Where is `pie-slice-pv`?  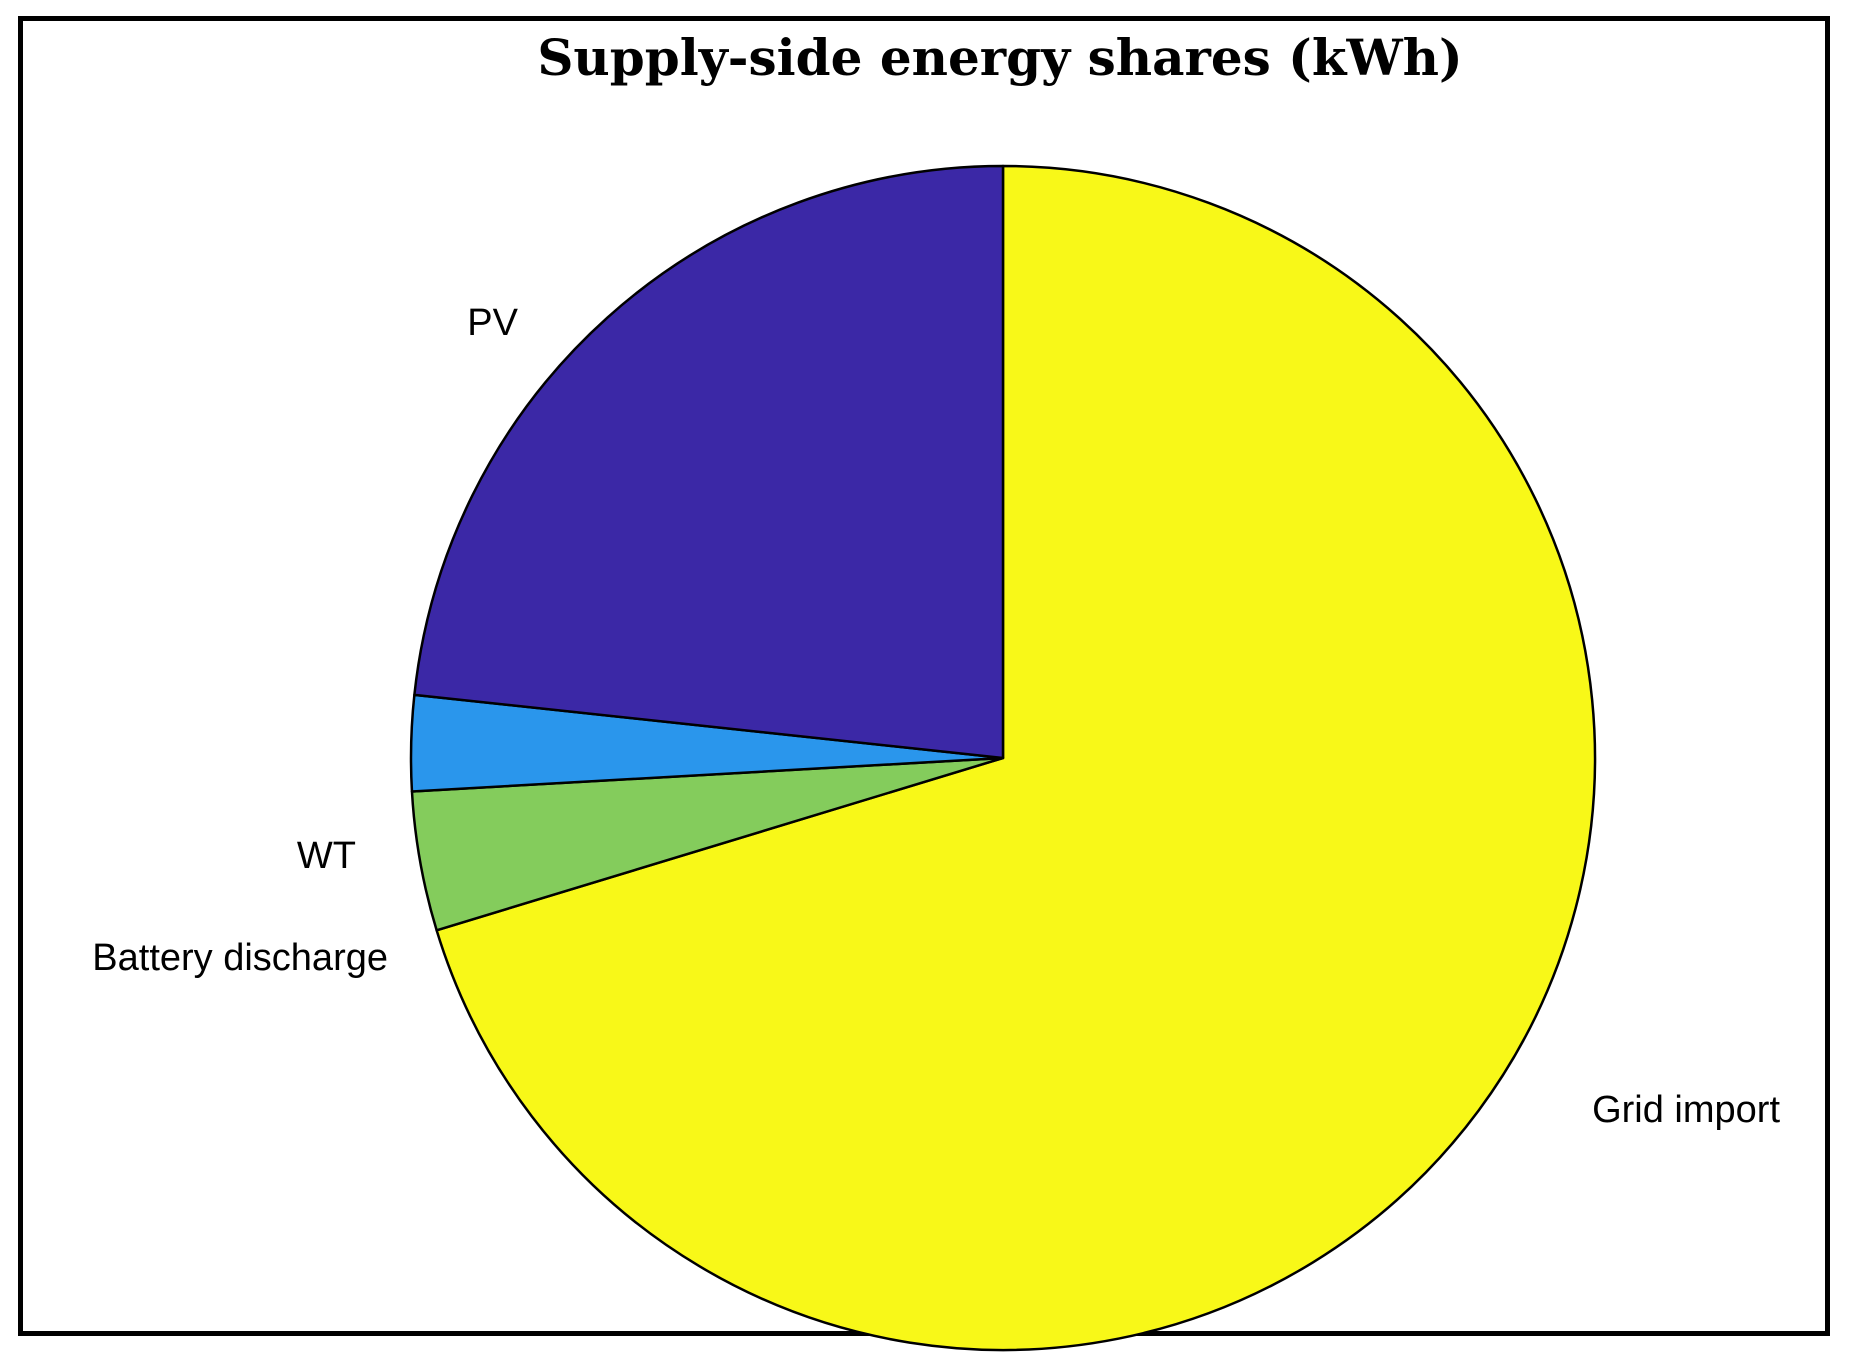
pie-slice-pv is located at coordinates (709, 462).